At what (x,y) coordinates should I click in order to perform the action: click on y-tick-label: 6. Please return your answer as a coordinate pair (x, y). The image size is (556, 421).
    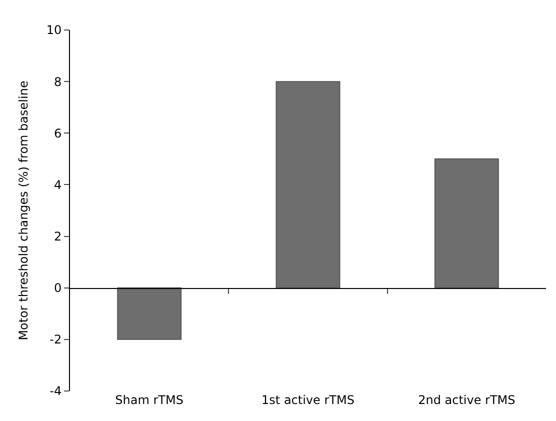
    Looking at the image, I should click on (58, 133).